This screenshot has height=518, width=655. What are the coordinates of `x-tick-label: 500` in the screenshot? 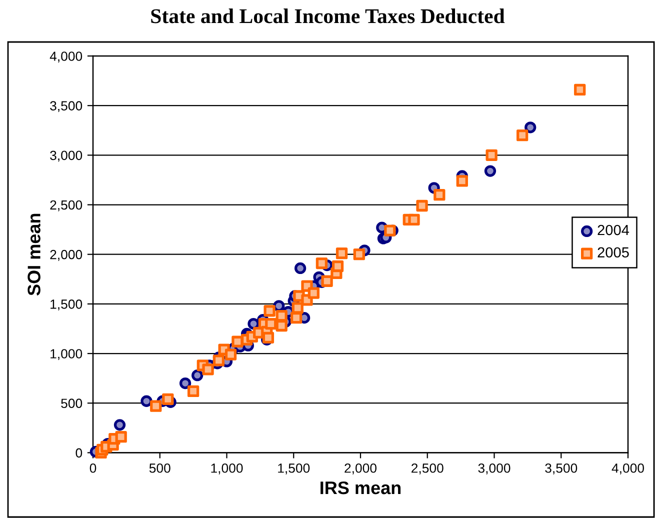 It's located at (159, 468).